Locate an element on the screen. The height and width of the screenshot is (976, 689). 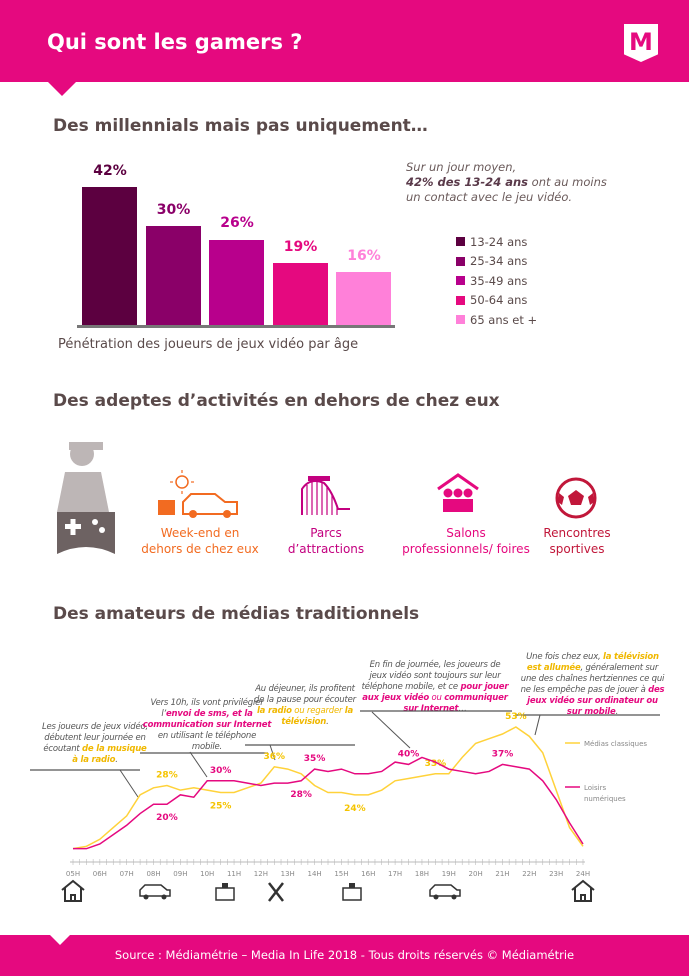
x-tick-label: 20H is located at coordinates (476, 874).